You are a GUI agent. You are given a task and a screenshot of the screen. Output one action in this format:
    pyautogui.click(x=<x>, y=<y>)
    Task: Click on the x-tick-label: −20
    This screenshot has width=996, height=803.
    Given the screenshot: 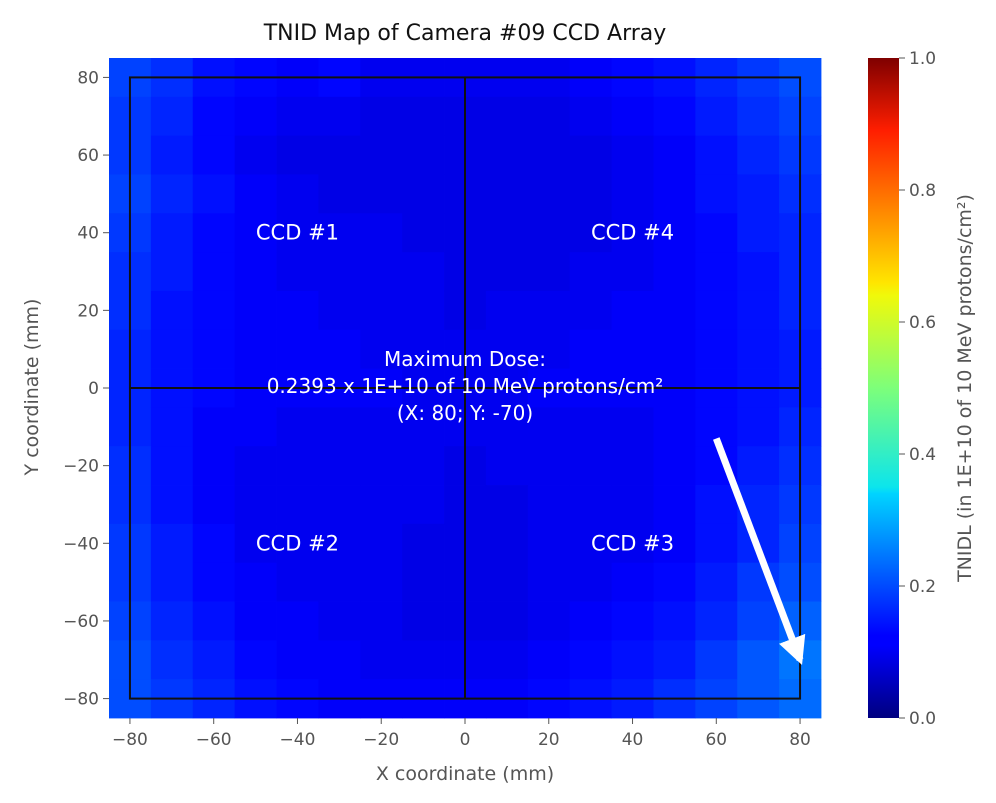 What is the action you would take?
    pyautogui.click(x=381, y=740)
    